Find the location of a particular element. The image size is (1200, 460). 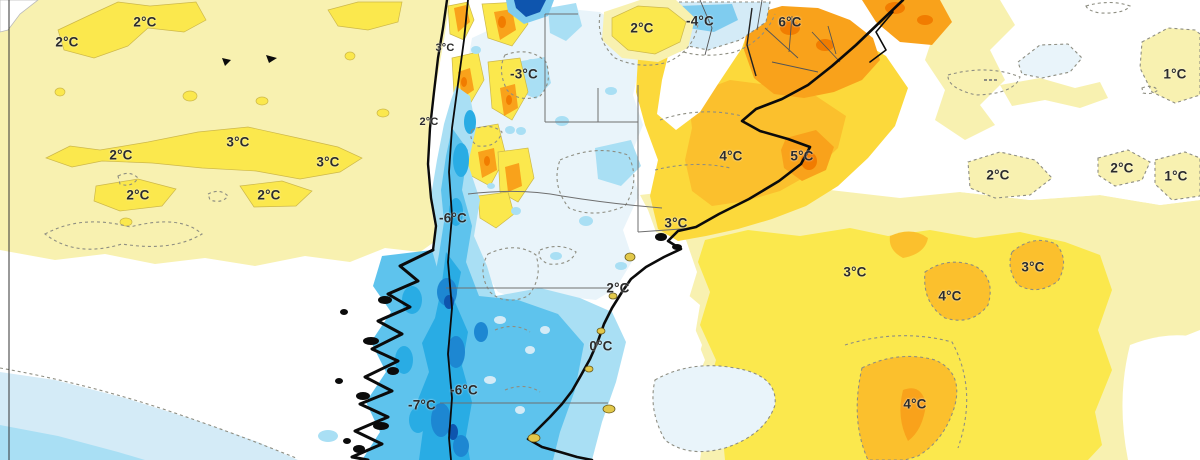

warm-blob-2c-top is located at coordinates (648, 33).